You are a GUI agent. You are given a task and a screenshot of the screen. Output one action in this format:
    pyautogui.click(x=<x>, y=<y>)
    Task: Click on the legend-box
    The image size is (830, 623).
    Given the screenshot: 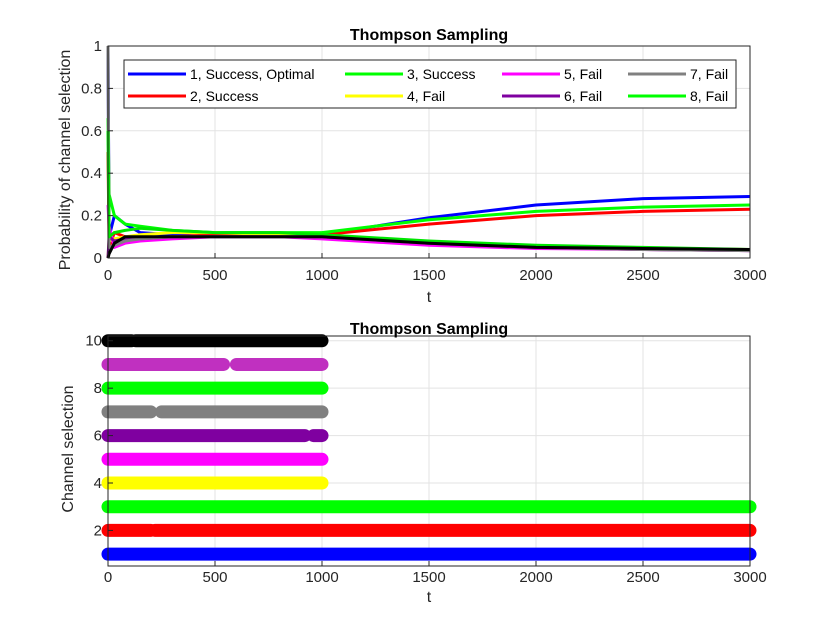 What is the action you would take?
    pyautogui.click(x=430, y=84)
    